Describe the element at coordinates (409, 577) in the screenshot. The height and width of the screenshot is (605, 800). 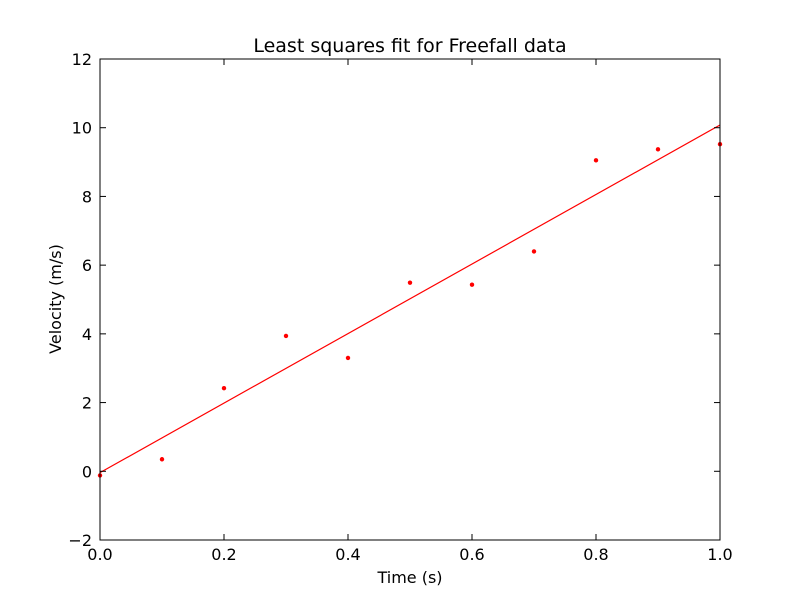
I see `x-axis-label: Time (s)` at that location.